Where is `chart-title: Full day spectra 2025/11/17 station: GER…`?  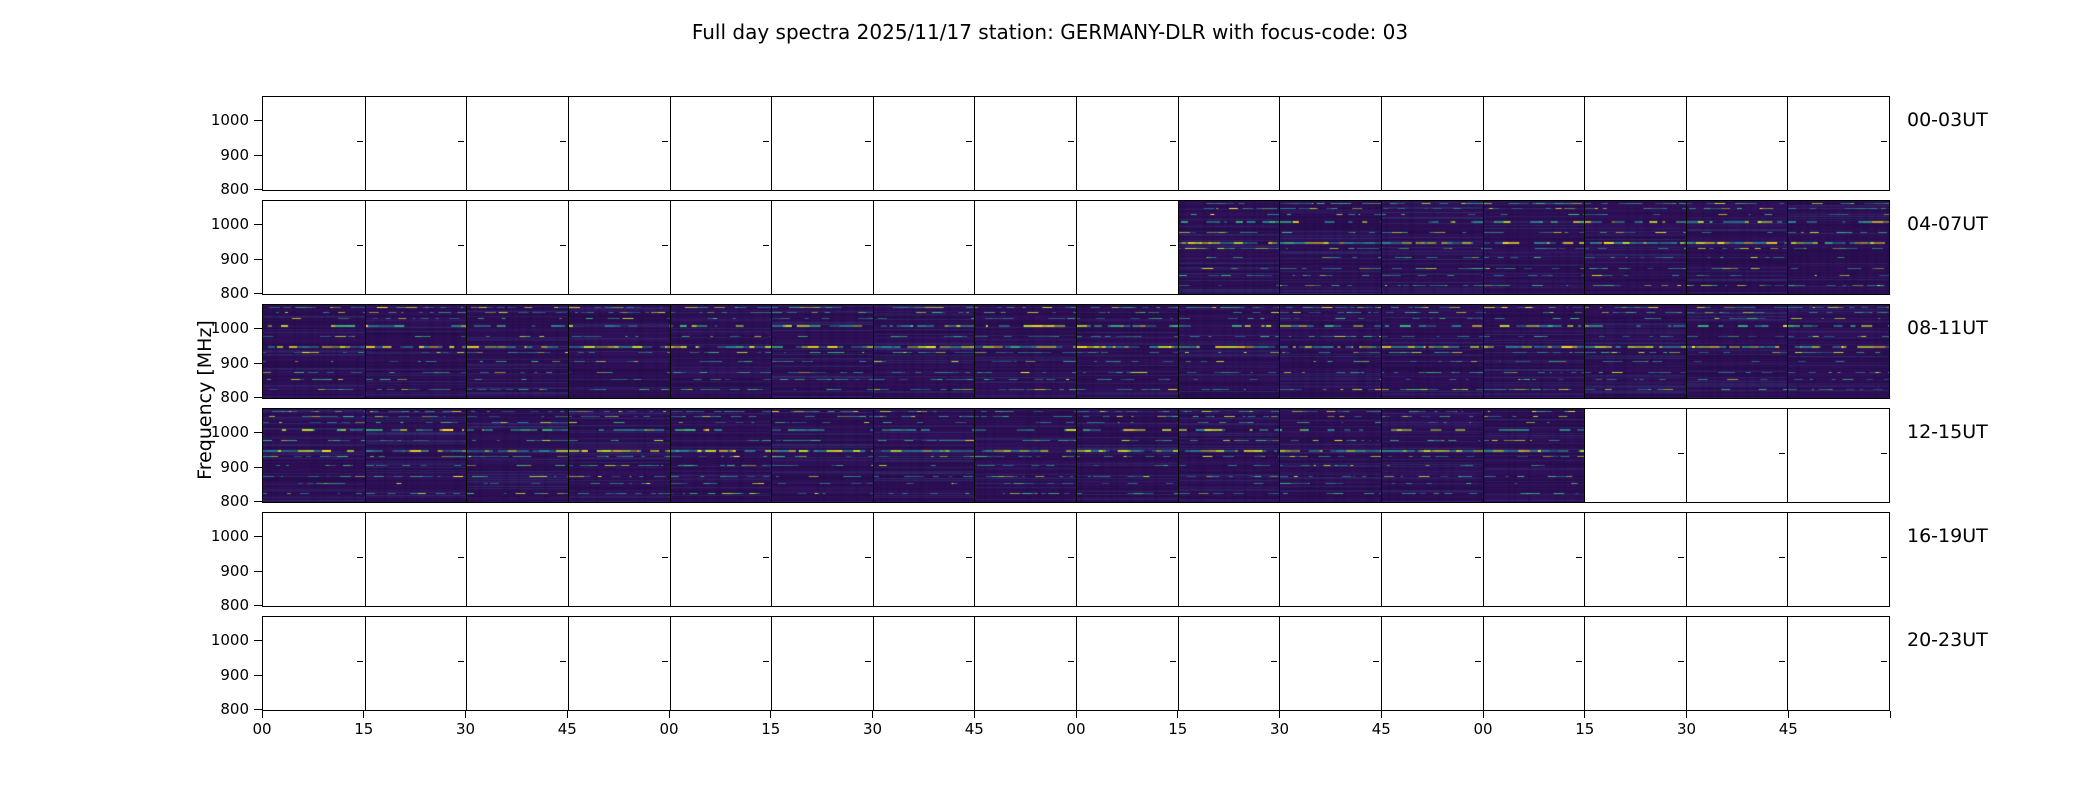
chart-title: Full day spectra 2025/11/17 station: GER… is located at coordinates (1050, 32).